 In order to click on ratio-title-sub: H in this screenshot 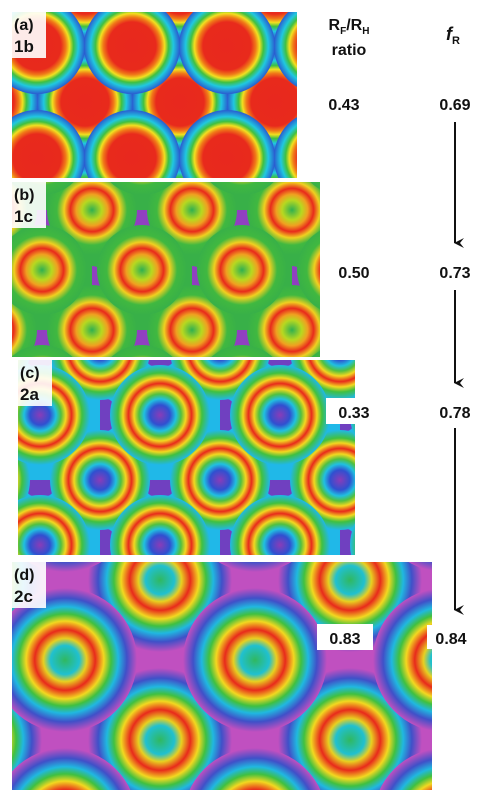, I will do `click(365, 31)`.